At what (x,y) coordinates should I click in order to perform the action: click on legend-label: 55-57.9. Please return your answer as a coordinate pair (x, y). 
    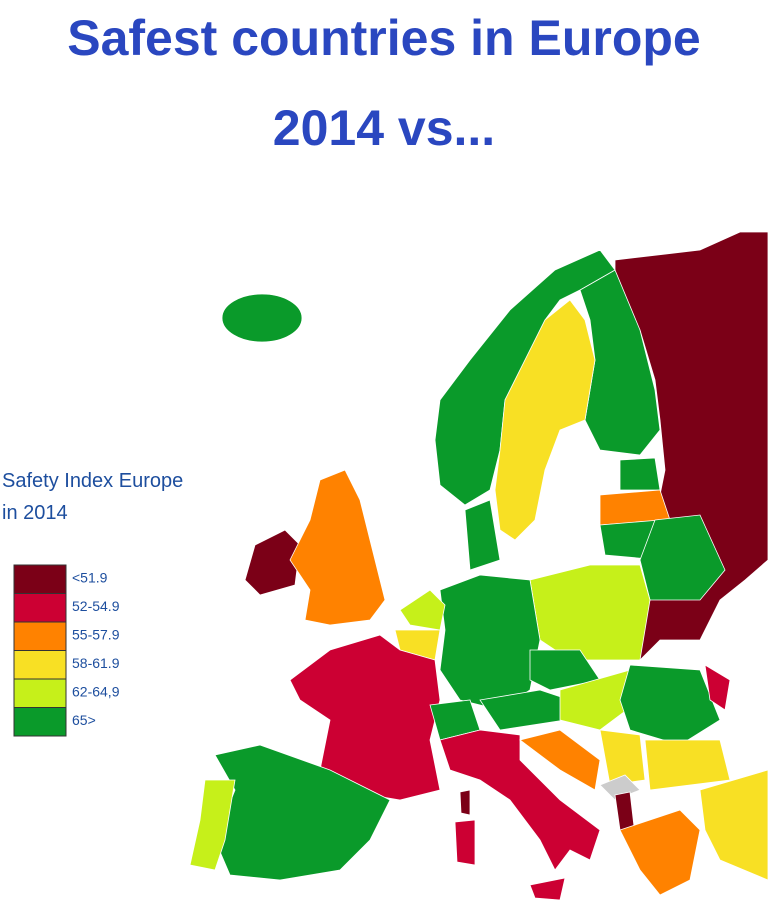
    Looking at the image, I should click on (96, 635).